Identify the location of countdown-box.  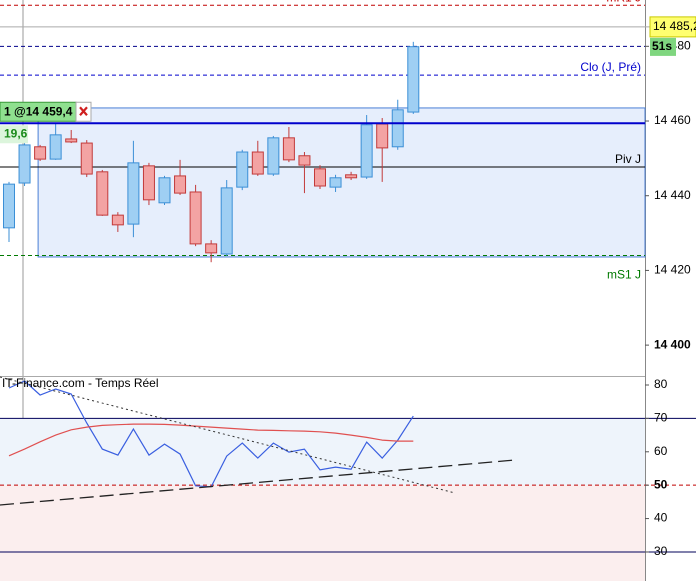
(663, 46).